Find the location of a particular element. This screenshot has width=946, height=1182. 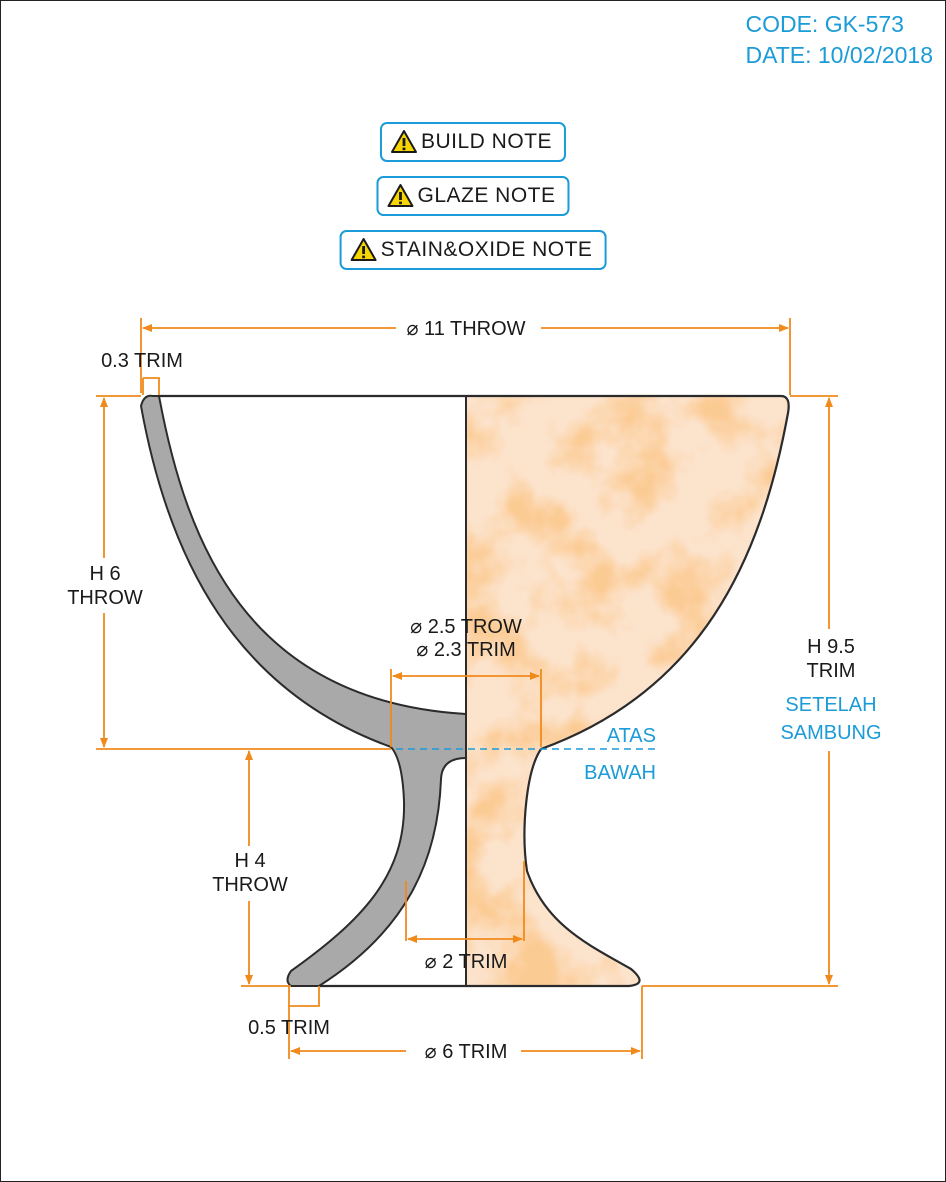

total-height-method: TRIM is located at coordinates (831, 671).